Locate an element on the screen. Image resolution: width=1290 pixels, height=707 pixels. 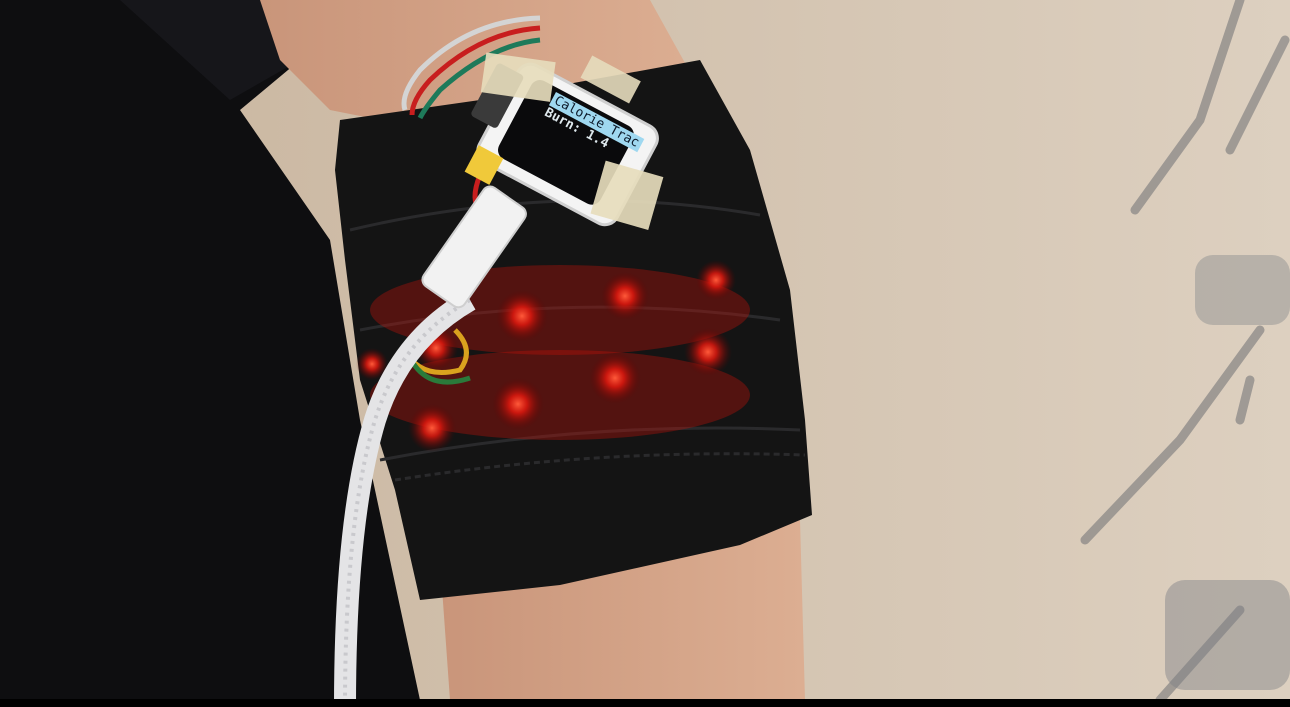
grove-port is located at coordinates (484, 165).